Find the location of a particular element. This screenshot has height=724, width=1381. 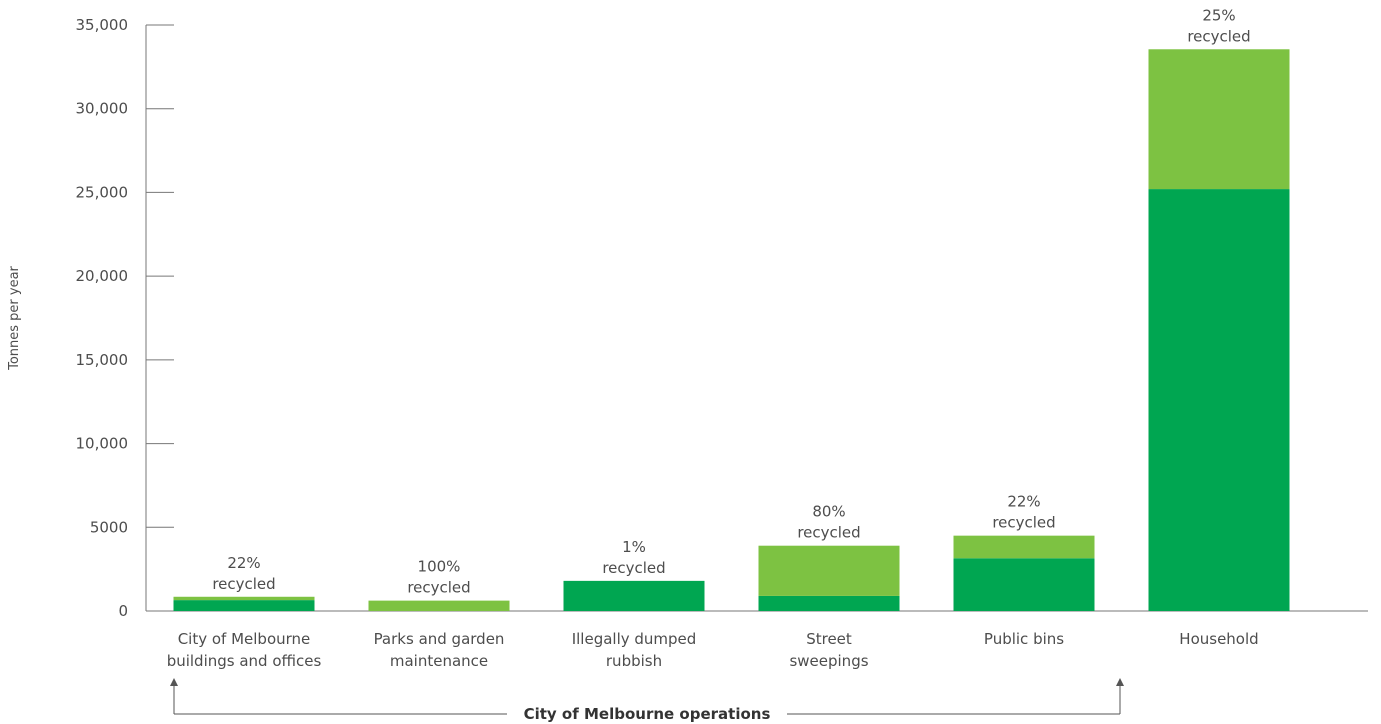

category-label: Illegally dumped rubbish is located at coordinates (634, 650).